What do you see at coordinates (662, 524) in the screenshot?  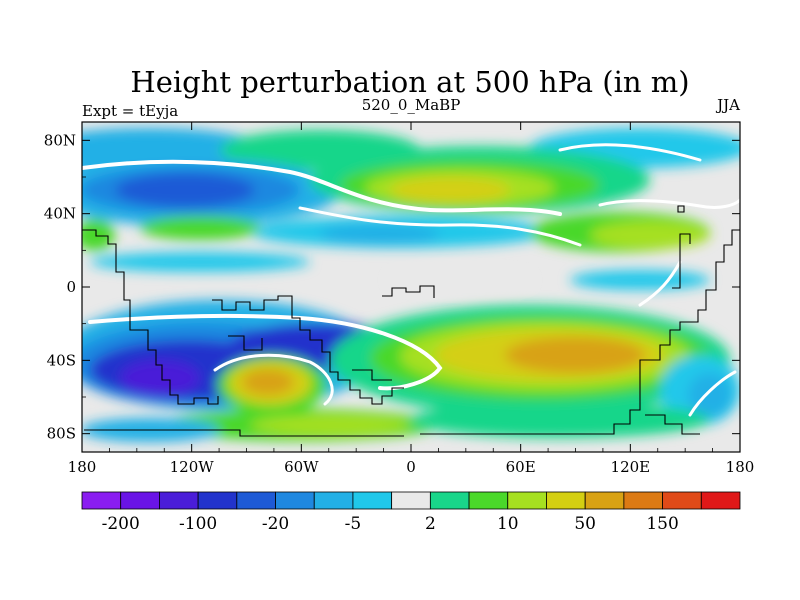 I see `colorbar-label: 150` at bounding box center [662, 524].